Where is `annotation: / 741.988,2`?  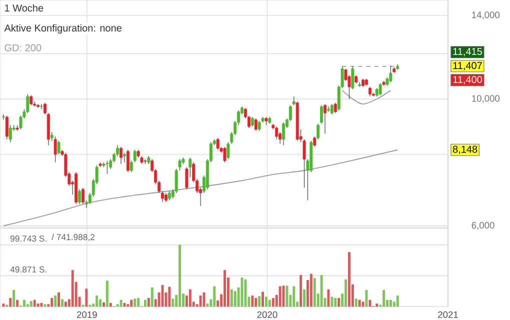 annotation: / 741.988,2 is located at coordinates (73, 238).